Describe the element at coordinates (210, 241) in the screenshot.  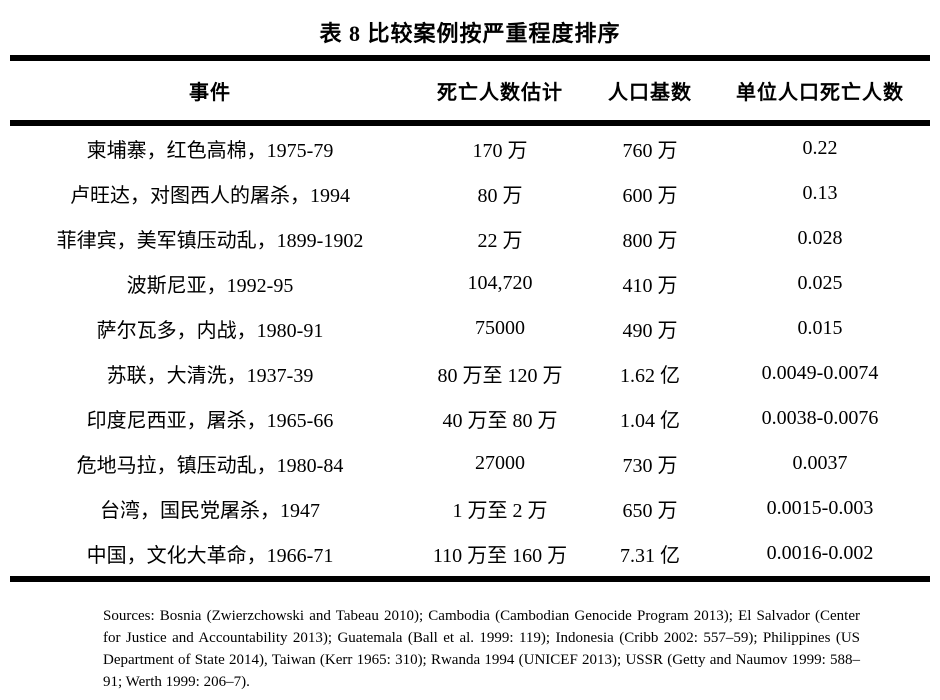
I see `cell-event: 菲律宾，美军镇压动乱，1899-1902` at that location.